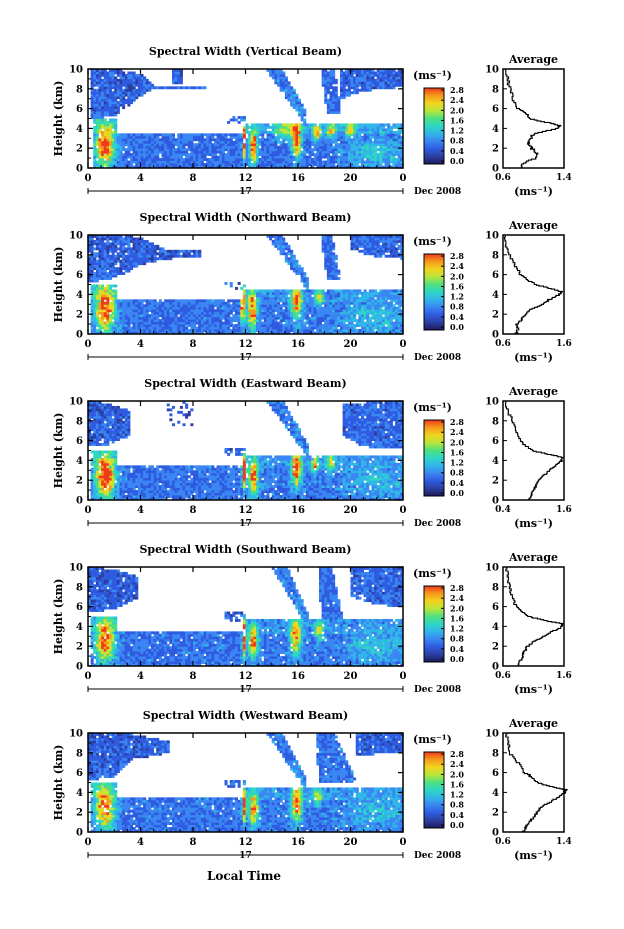 Image resolution: width=624 pixels, height=929 pixels. I want to click on average-x-label: (ms⁻¹), so click(533, 191).